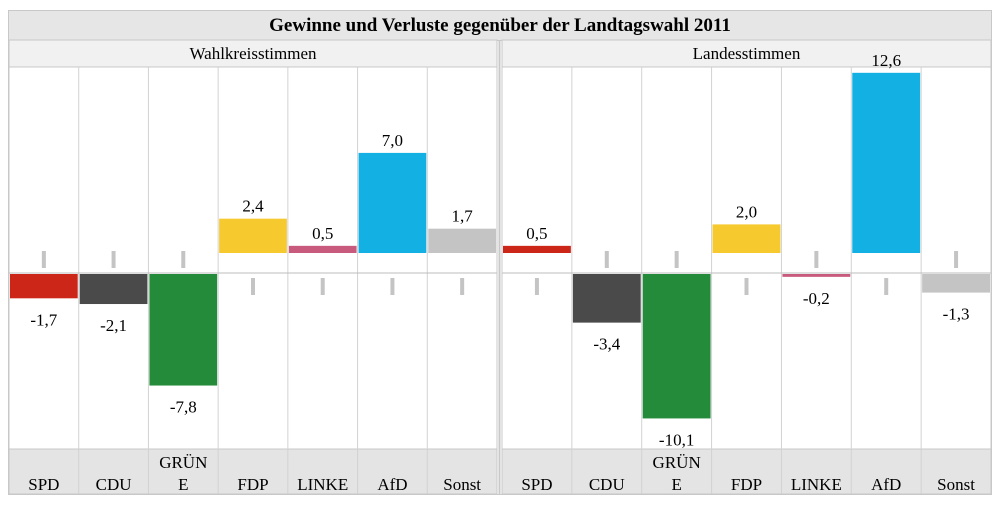  Describe the element at coordinates (536, 233) in the screenshot. I see `value-label-spd: 0,5` at that location.